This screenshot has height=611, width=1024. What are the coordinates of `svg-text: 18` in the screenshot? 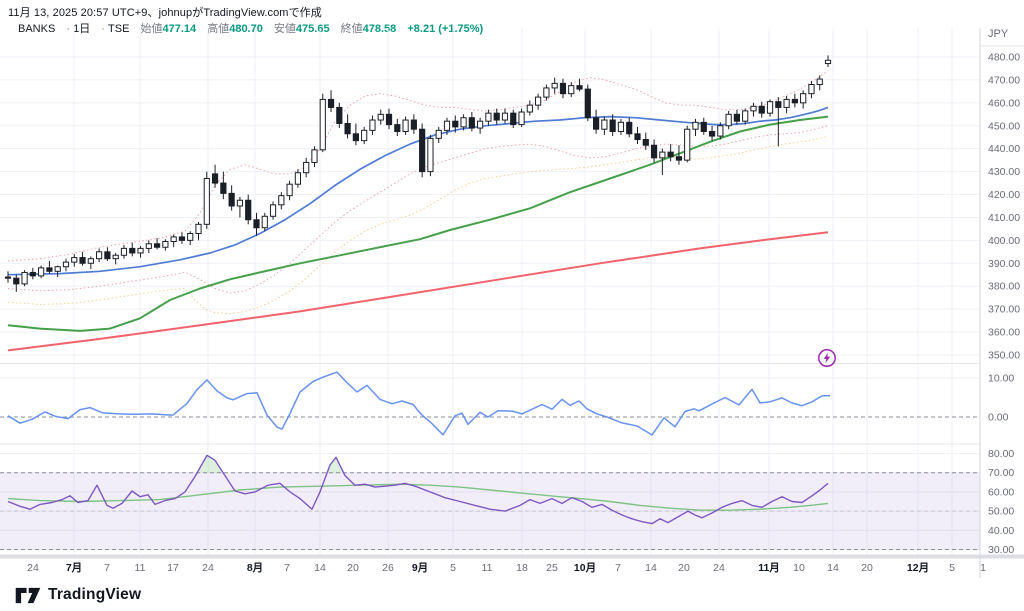 It's located at (522, 568).